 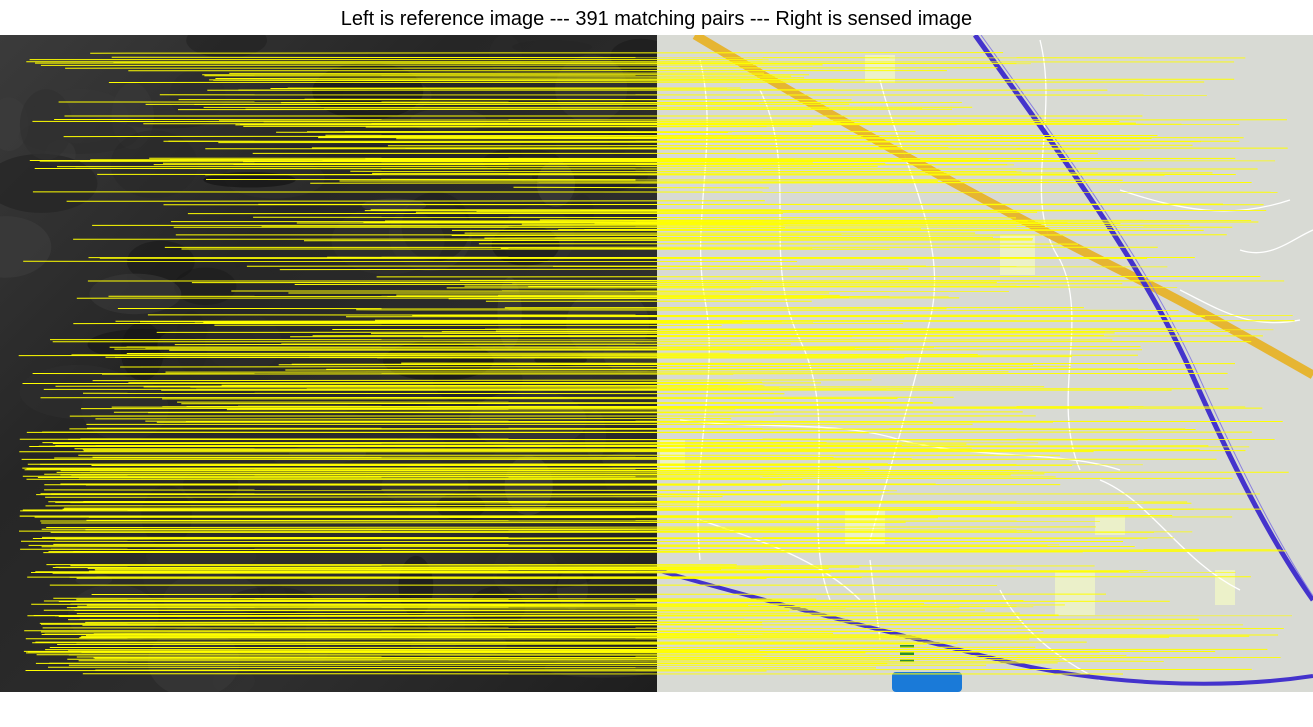 What do you see at coordinates (927, 682) in the screenshot?
I see `map-water` at bounding box center [927, 682].